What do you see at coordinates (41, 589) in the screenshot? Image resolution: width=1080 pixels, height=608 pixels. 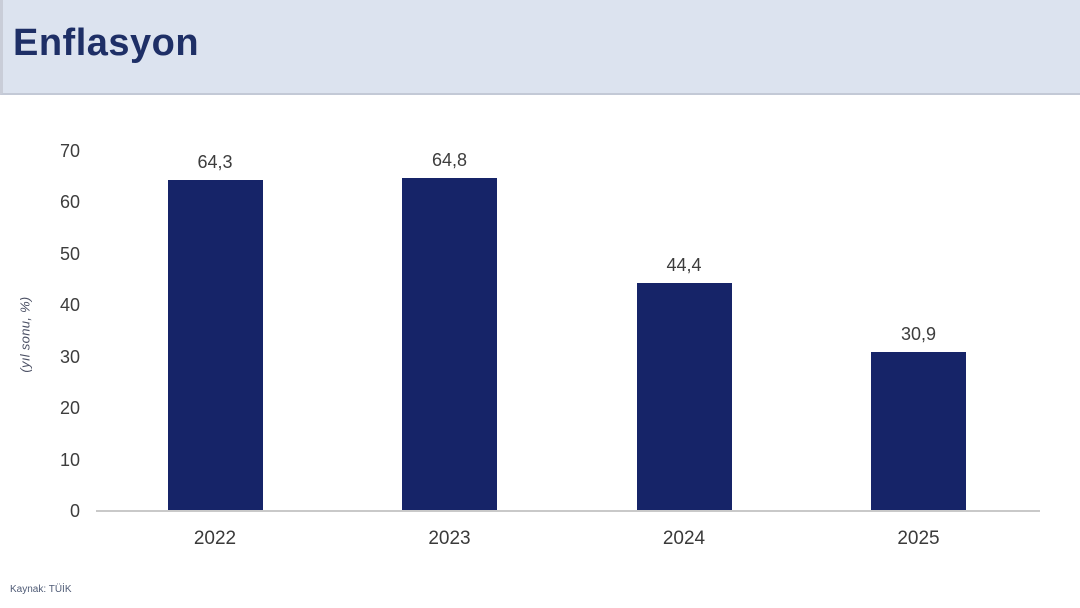 I see `source-note: Kaynak: TÜİK` at bounding box center [41, 589].